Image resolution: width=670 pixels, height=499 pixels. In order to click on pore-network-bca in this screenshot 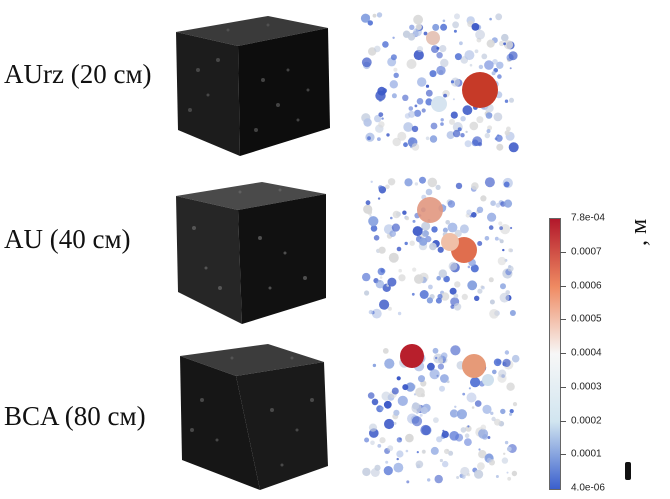, I will do `click(441, 414)`.